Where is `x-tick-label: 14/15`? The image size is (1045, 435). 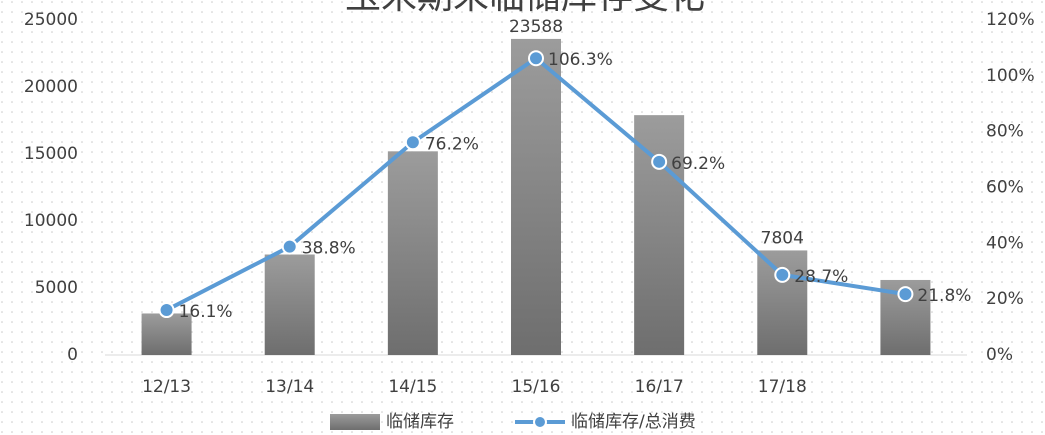 x-tick-label: 14/15 is located at coordinates (412, 387).